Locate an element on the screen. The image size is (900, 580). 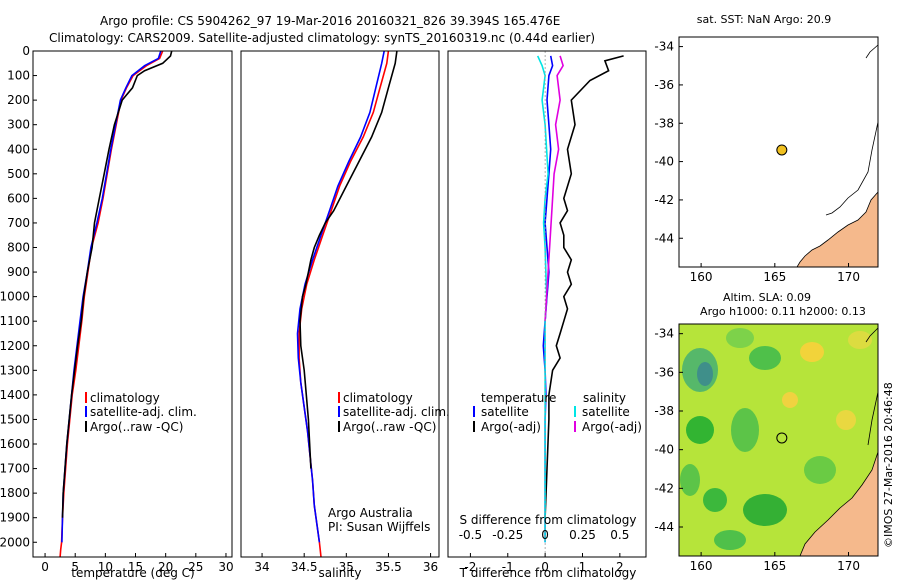
legend-swatch-s-argo is located at coordinates (575, 426).